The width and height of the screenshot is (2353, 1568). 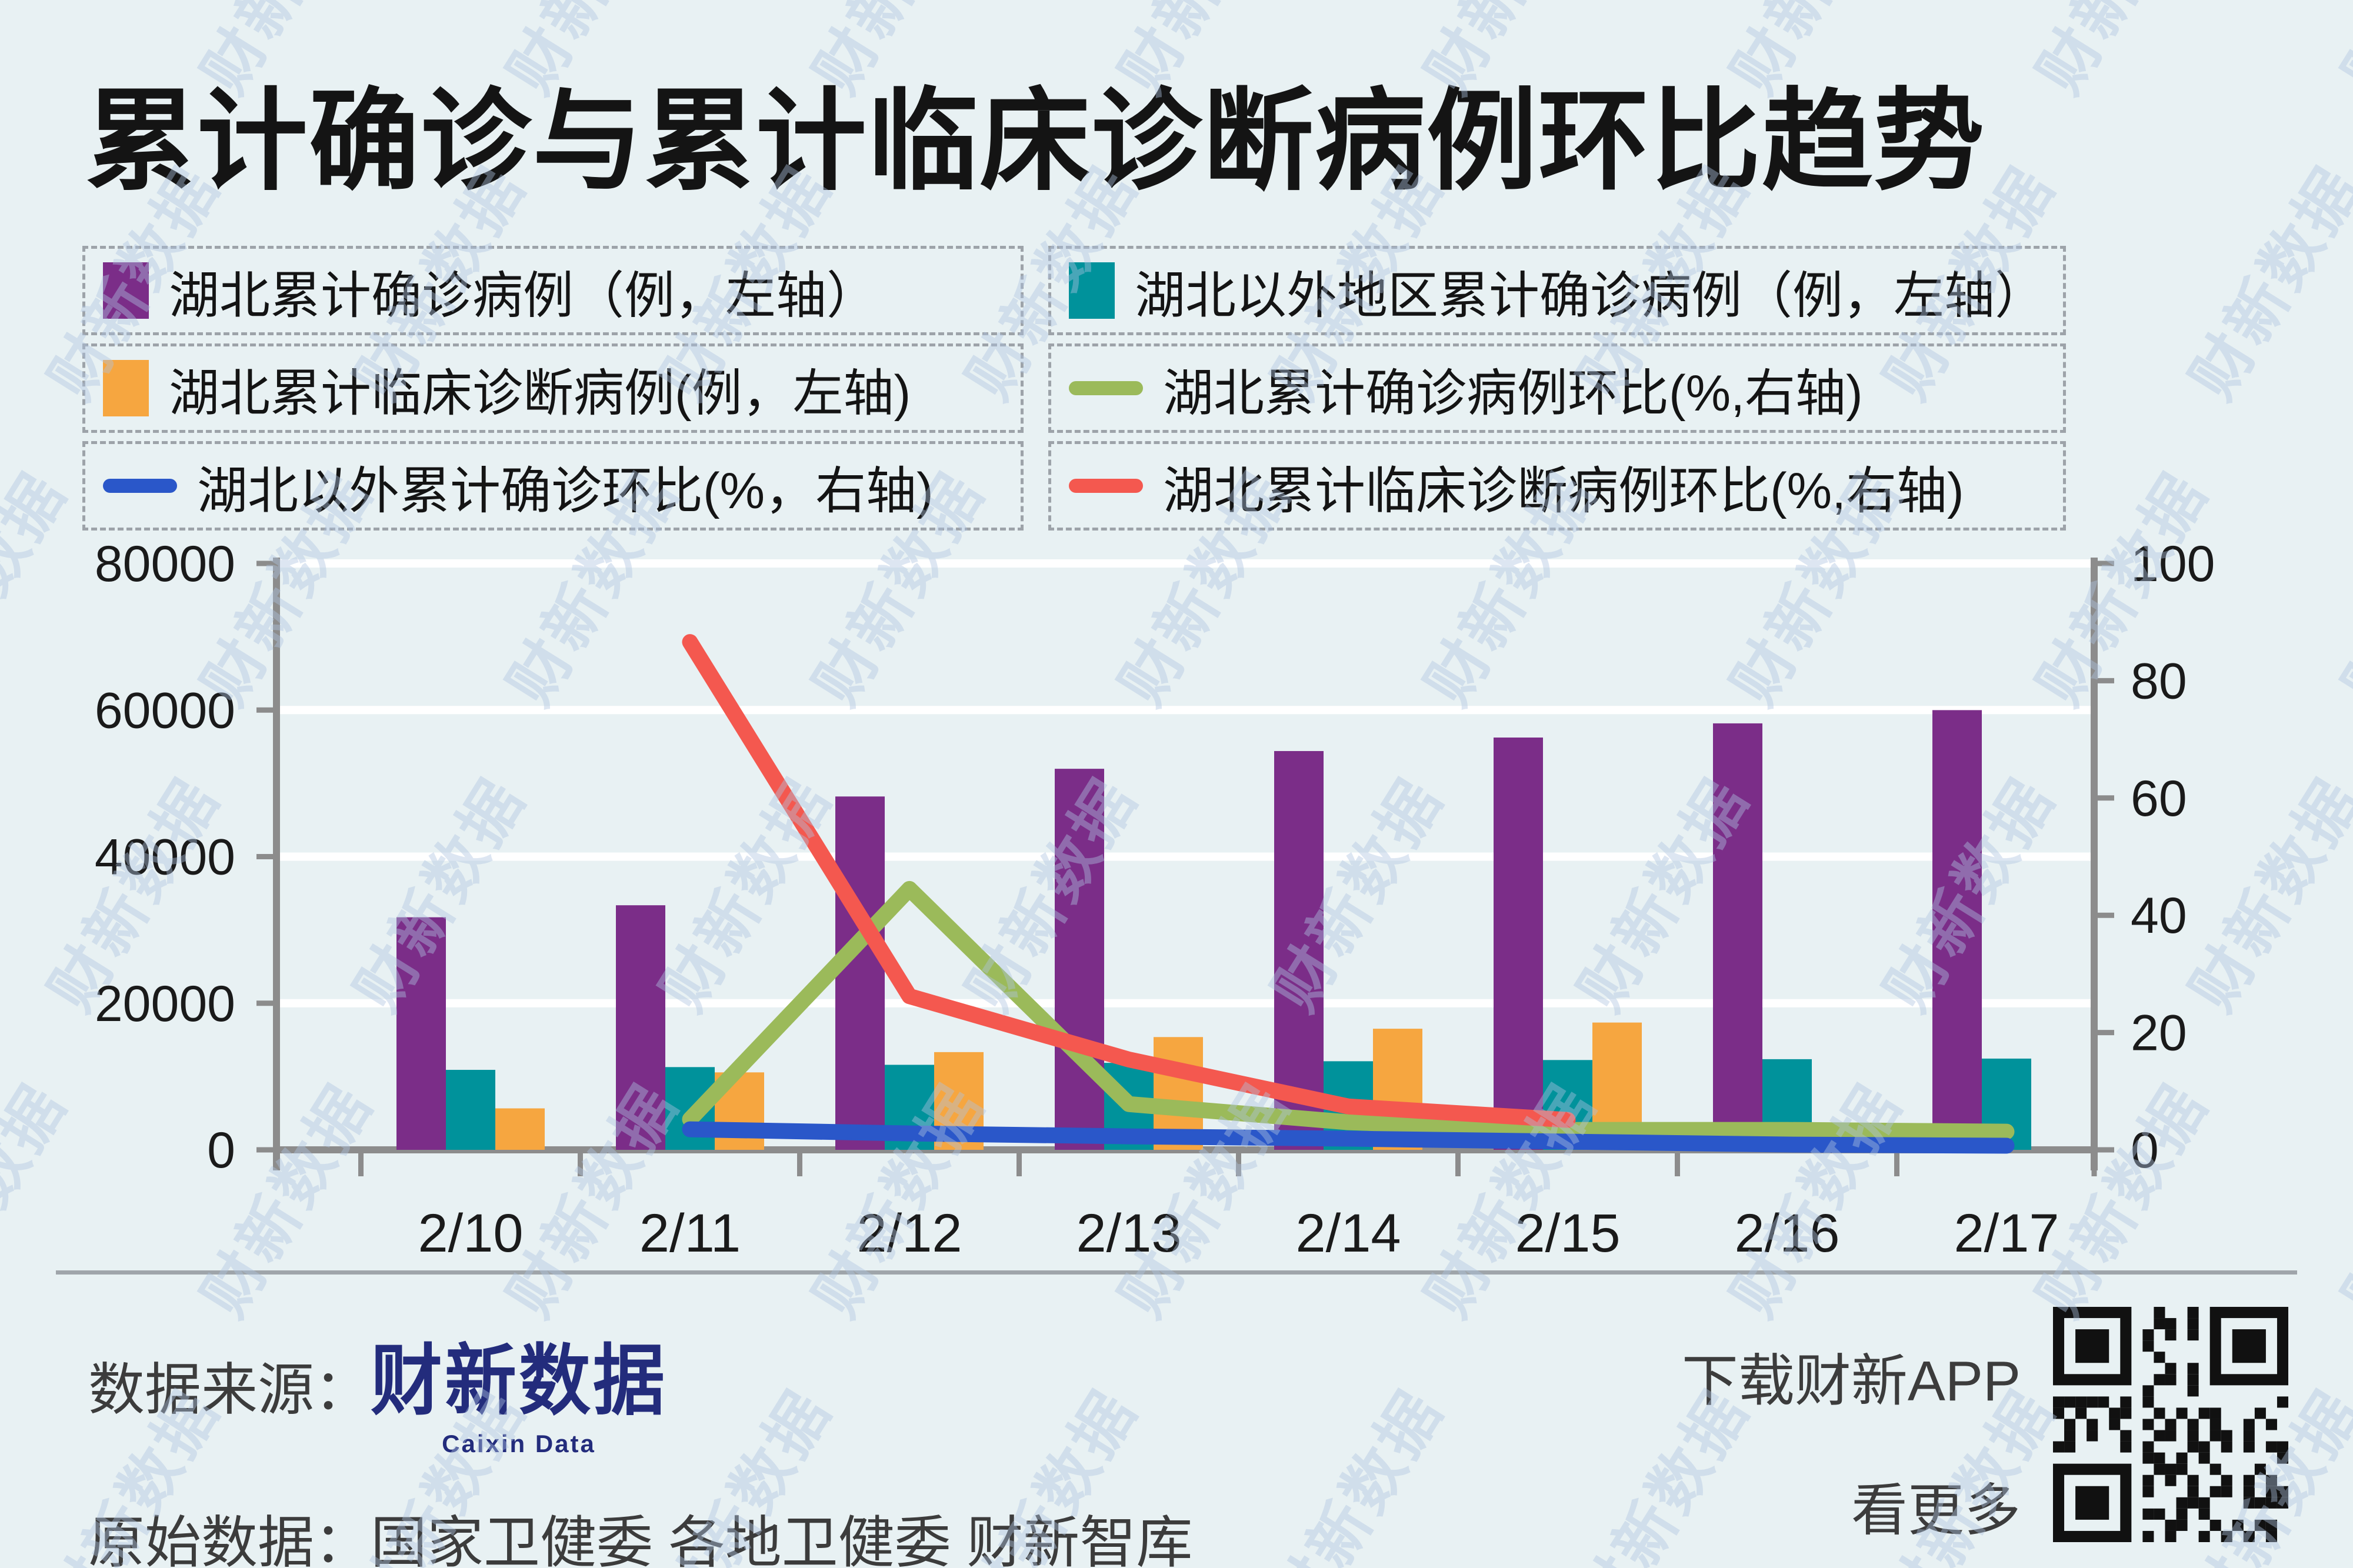 What do you see at coordinates (1851, 1381) in the screenshot?
I see `download-app-text: 下载财新APP` at bounding box center [1851, 1381].